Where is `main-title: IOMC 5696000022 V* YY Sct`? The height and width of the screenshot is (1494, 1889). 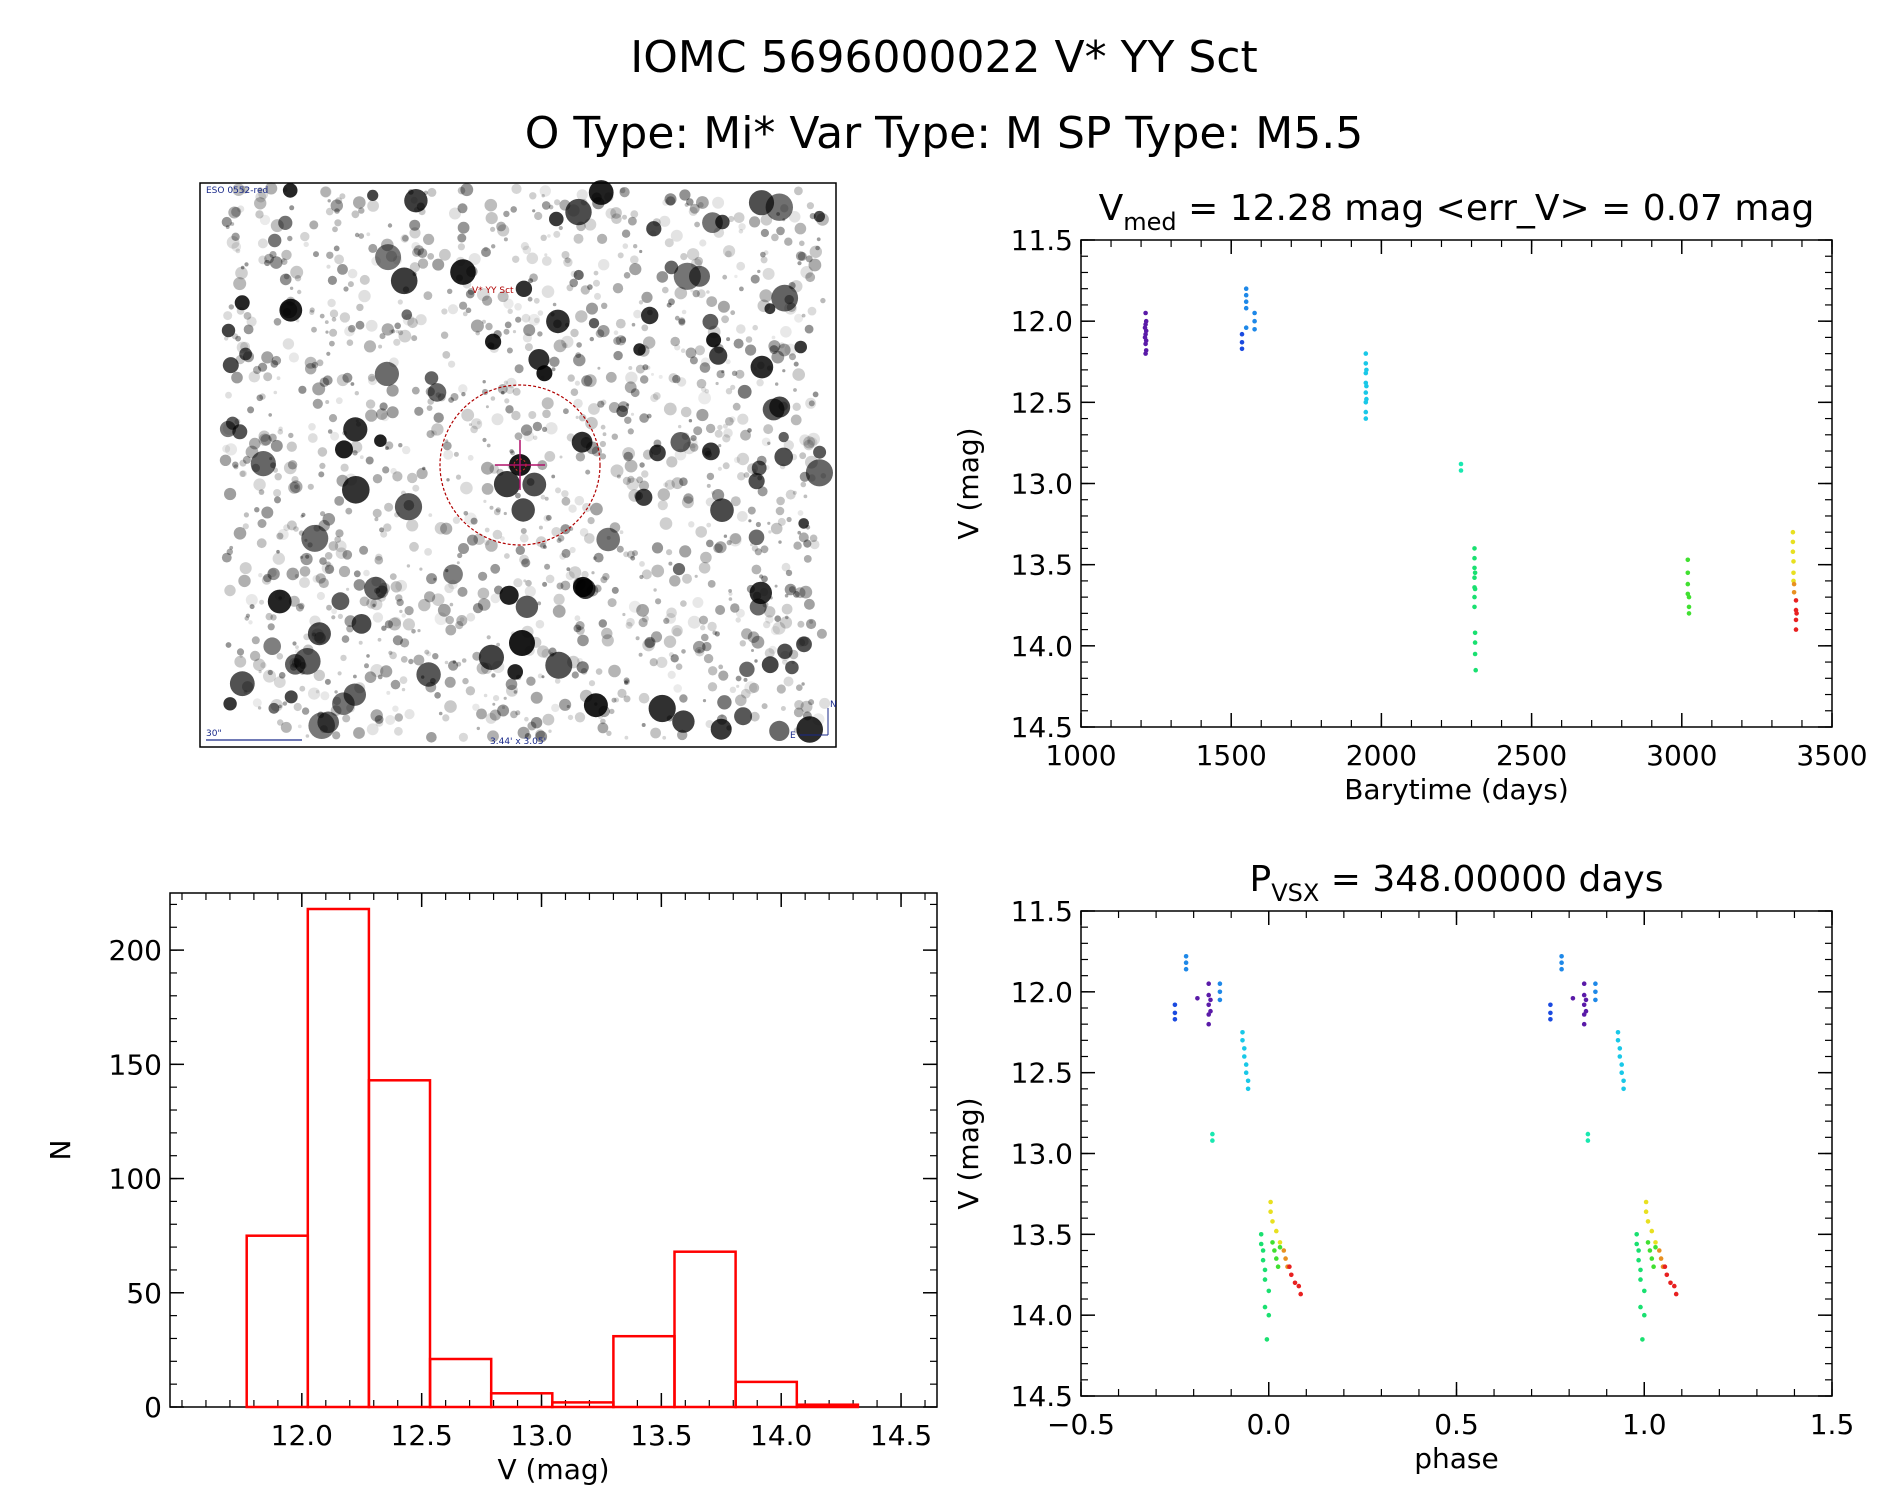
main-title: IOMC 5696000022 V* YY Sct is located at coordinates (943, 57).